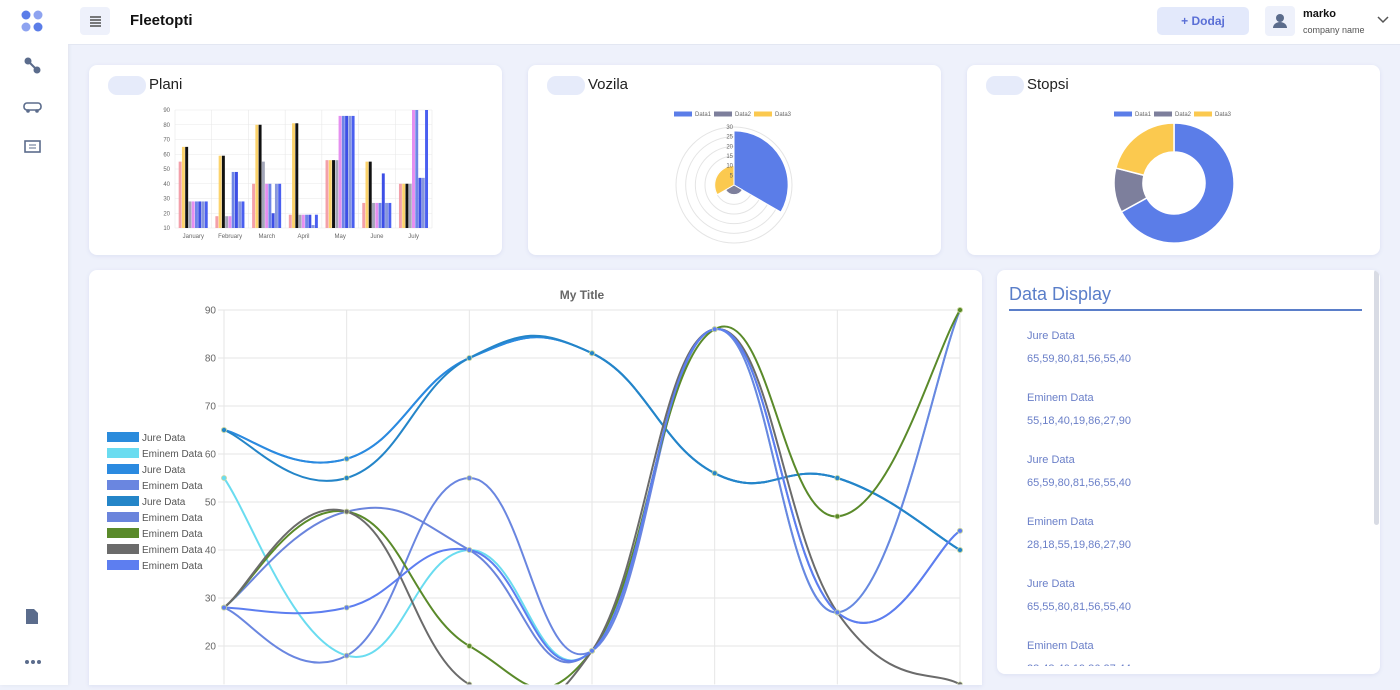  What do you see at coordinates (1203, 21) in the screenshot?
I see `add-button: + Dodaj` at bounding box center [1203, 21].